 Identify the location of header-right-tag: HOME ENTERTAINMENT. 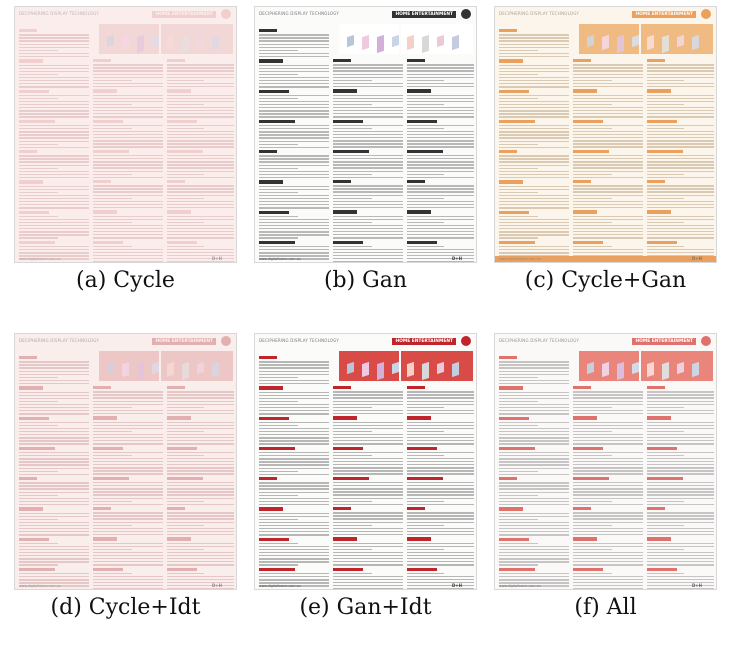
(184, 14).